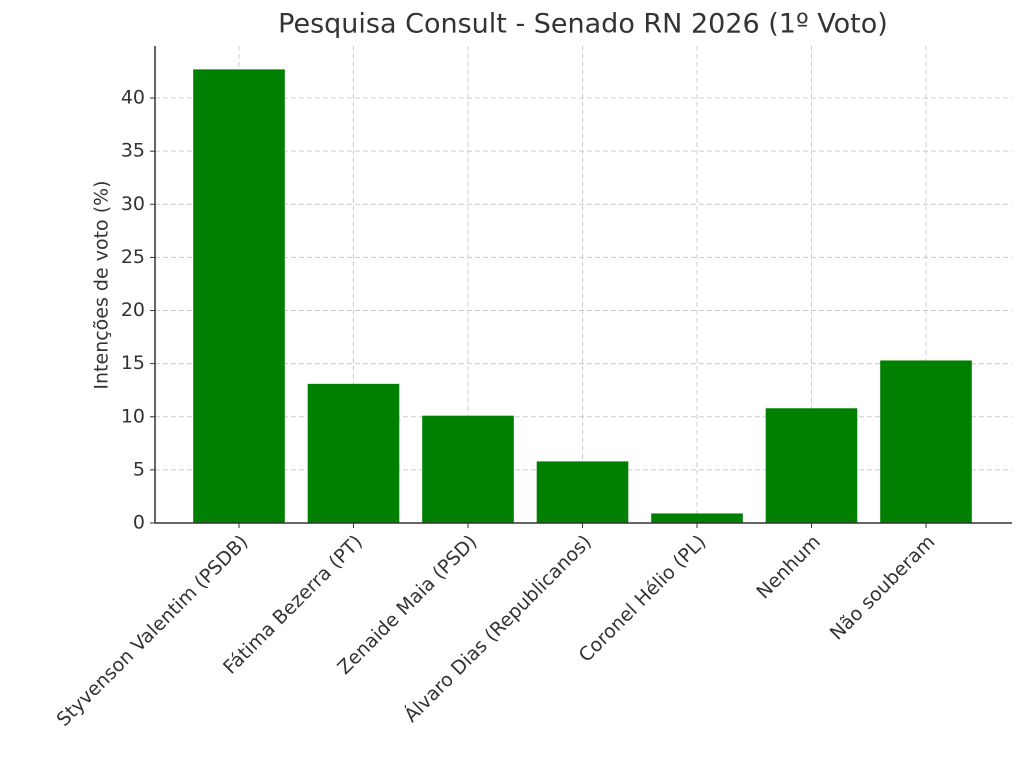 The image size is (1024, 769). What do you see at coordinates (139, 523) in the screenshot?
I see `y-tick-label: 0` at bounding box center [139, 523].